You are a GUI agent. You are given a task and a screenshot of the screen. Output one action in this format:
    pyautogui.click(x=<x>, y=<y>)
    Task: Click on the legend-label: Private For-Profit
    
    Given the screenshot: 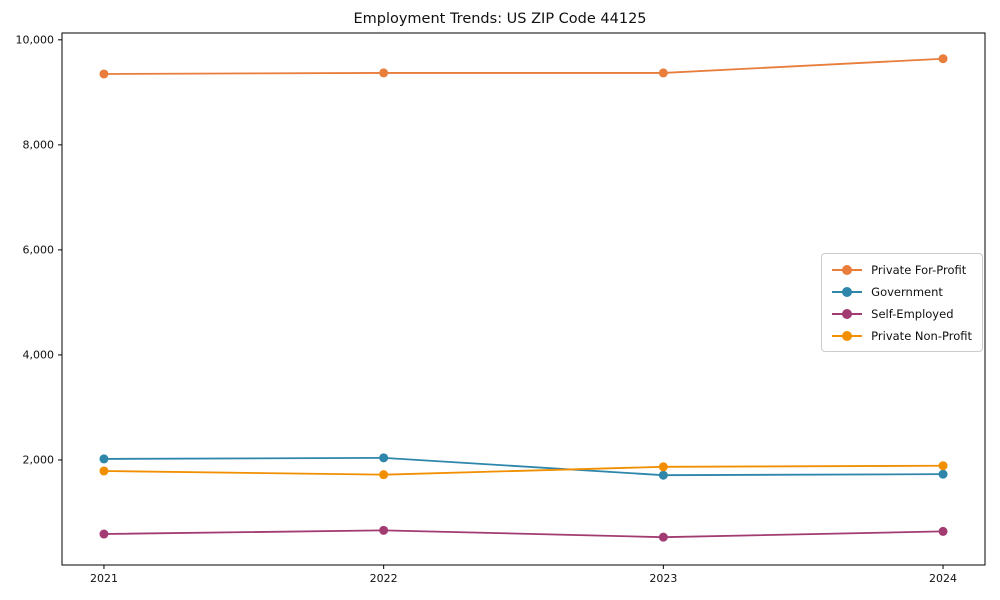 What is the action you would take?
    pyautogui.click(x=919, y=269)
    